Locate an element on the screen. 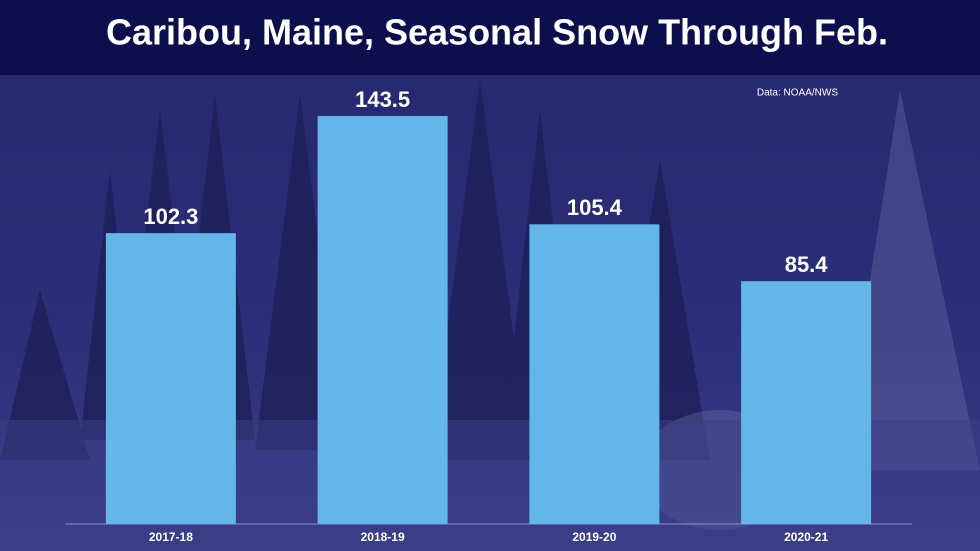 The width and height of the screenshot is (980, 551). value-label: 143.5 is located at coordinates (382, 99).